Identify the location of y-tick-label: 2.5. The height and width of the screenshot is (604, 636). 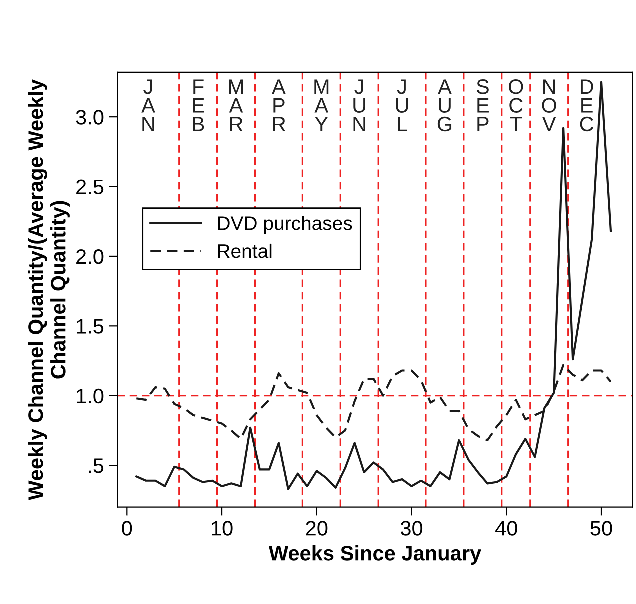
(90, 187).